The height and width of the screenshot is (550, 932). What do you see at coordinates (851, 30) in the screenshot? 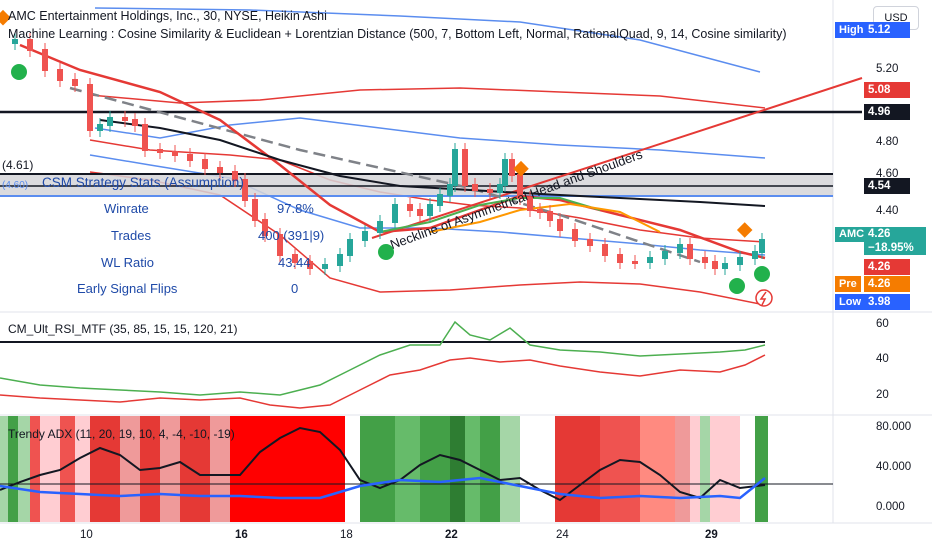
I see `high-label: High` at bounding box center [851, 30].